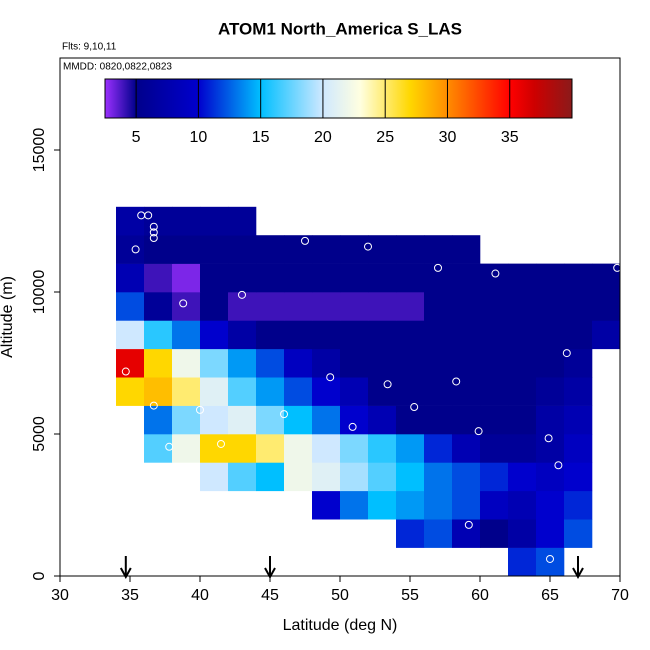  I want to click on x-tick-label: 55, so click(410, 595).